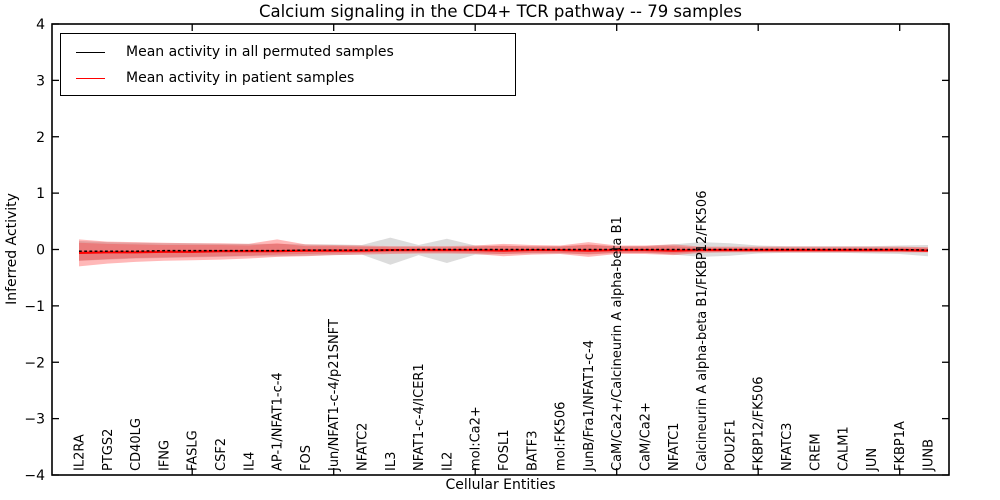  What do you see at coordinates (221, 454) in the screenshot?
I see `x-category-label: CSF2` at bounding box center [221, 454].